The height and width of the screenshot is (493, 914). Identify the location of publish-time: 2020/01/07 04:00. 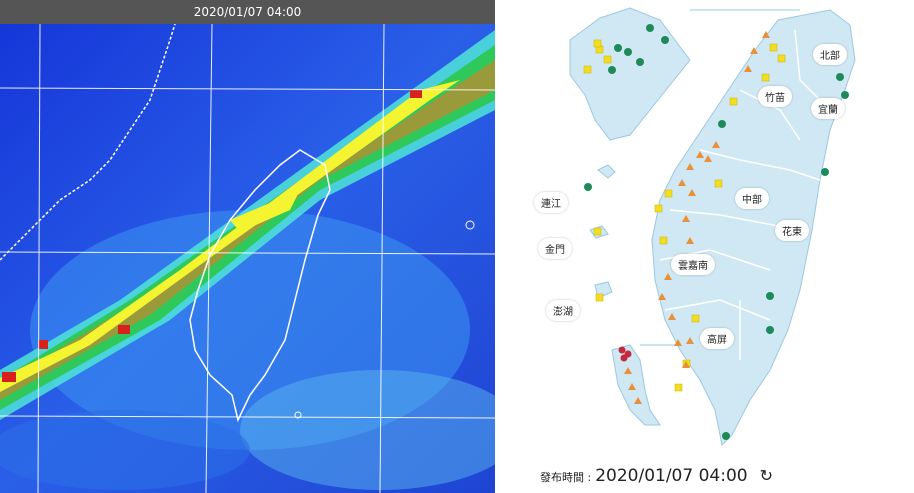
(671, 476).